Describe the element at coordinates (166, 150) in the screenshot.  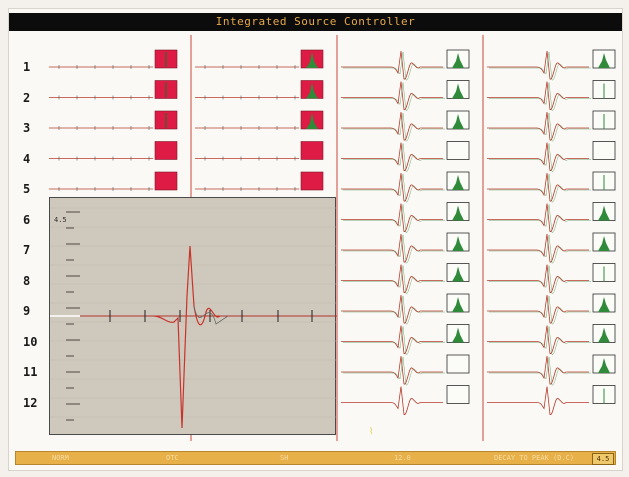
I see `status-box-c1-r4` at that location.